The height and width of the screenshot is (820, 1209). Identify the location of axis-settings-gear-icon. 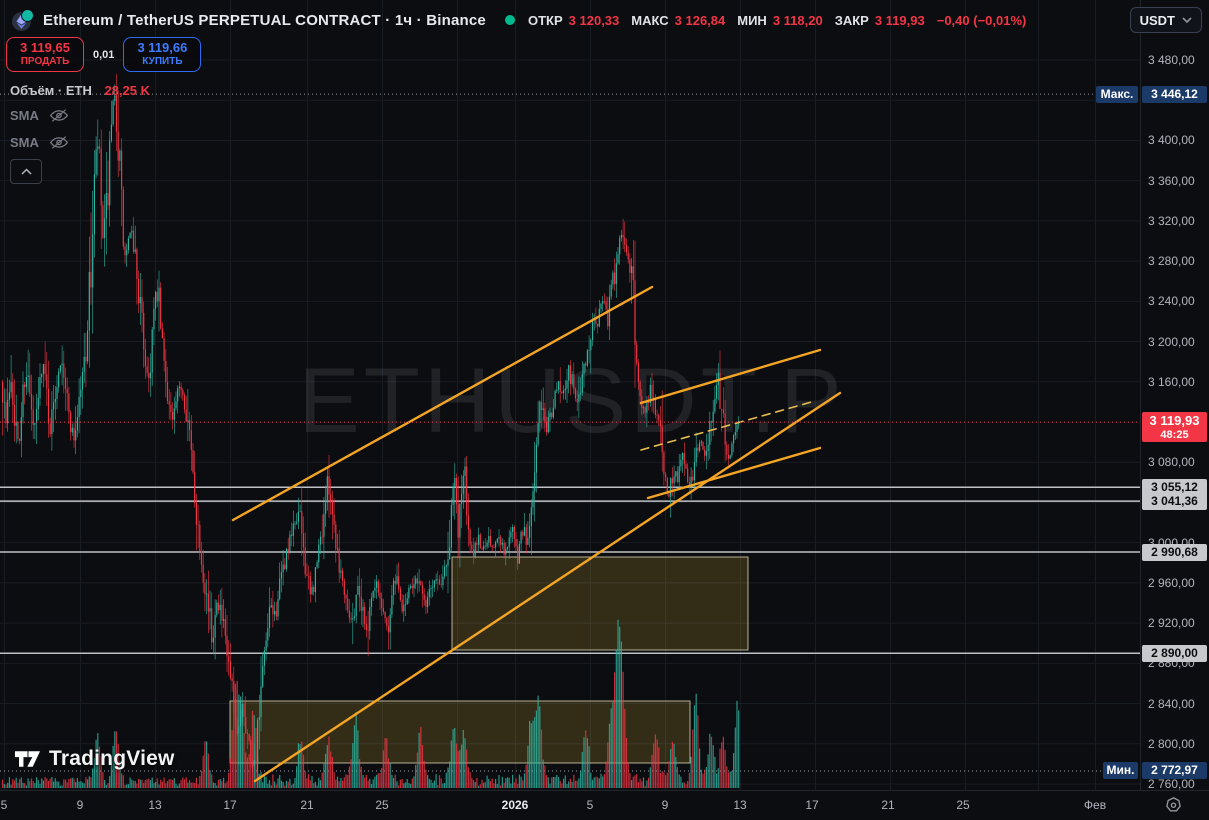
(1173, 808).